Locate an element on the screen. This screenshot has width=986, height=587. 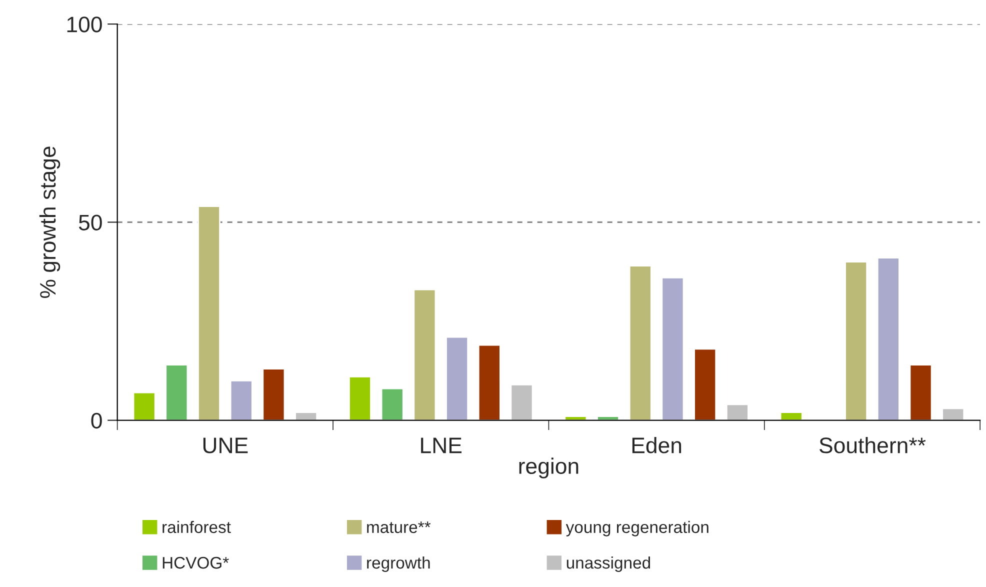
y-tick-label: 50 is located at coordinates (90, 222).